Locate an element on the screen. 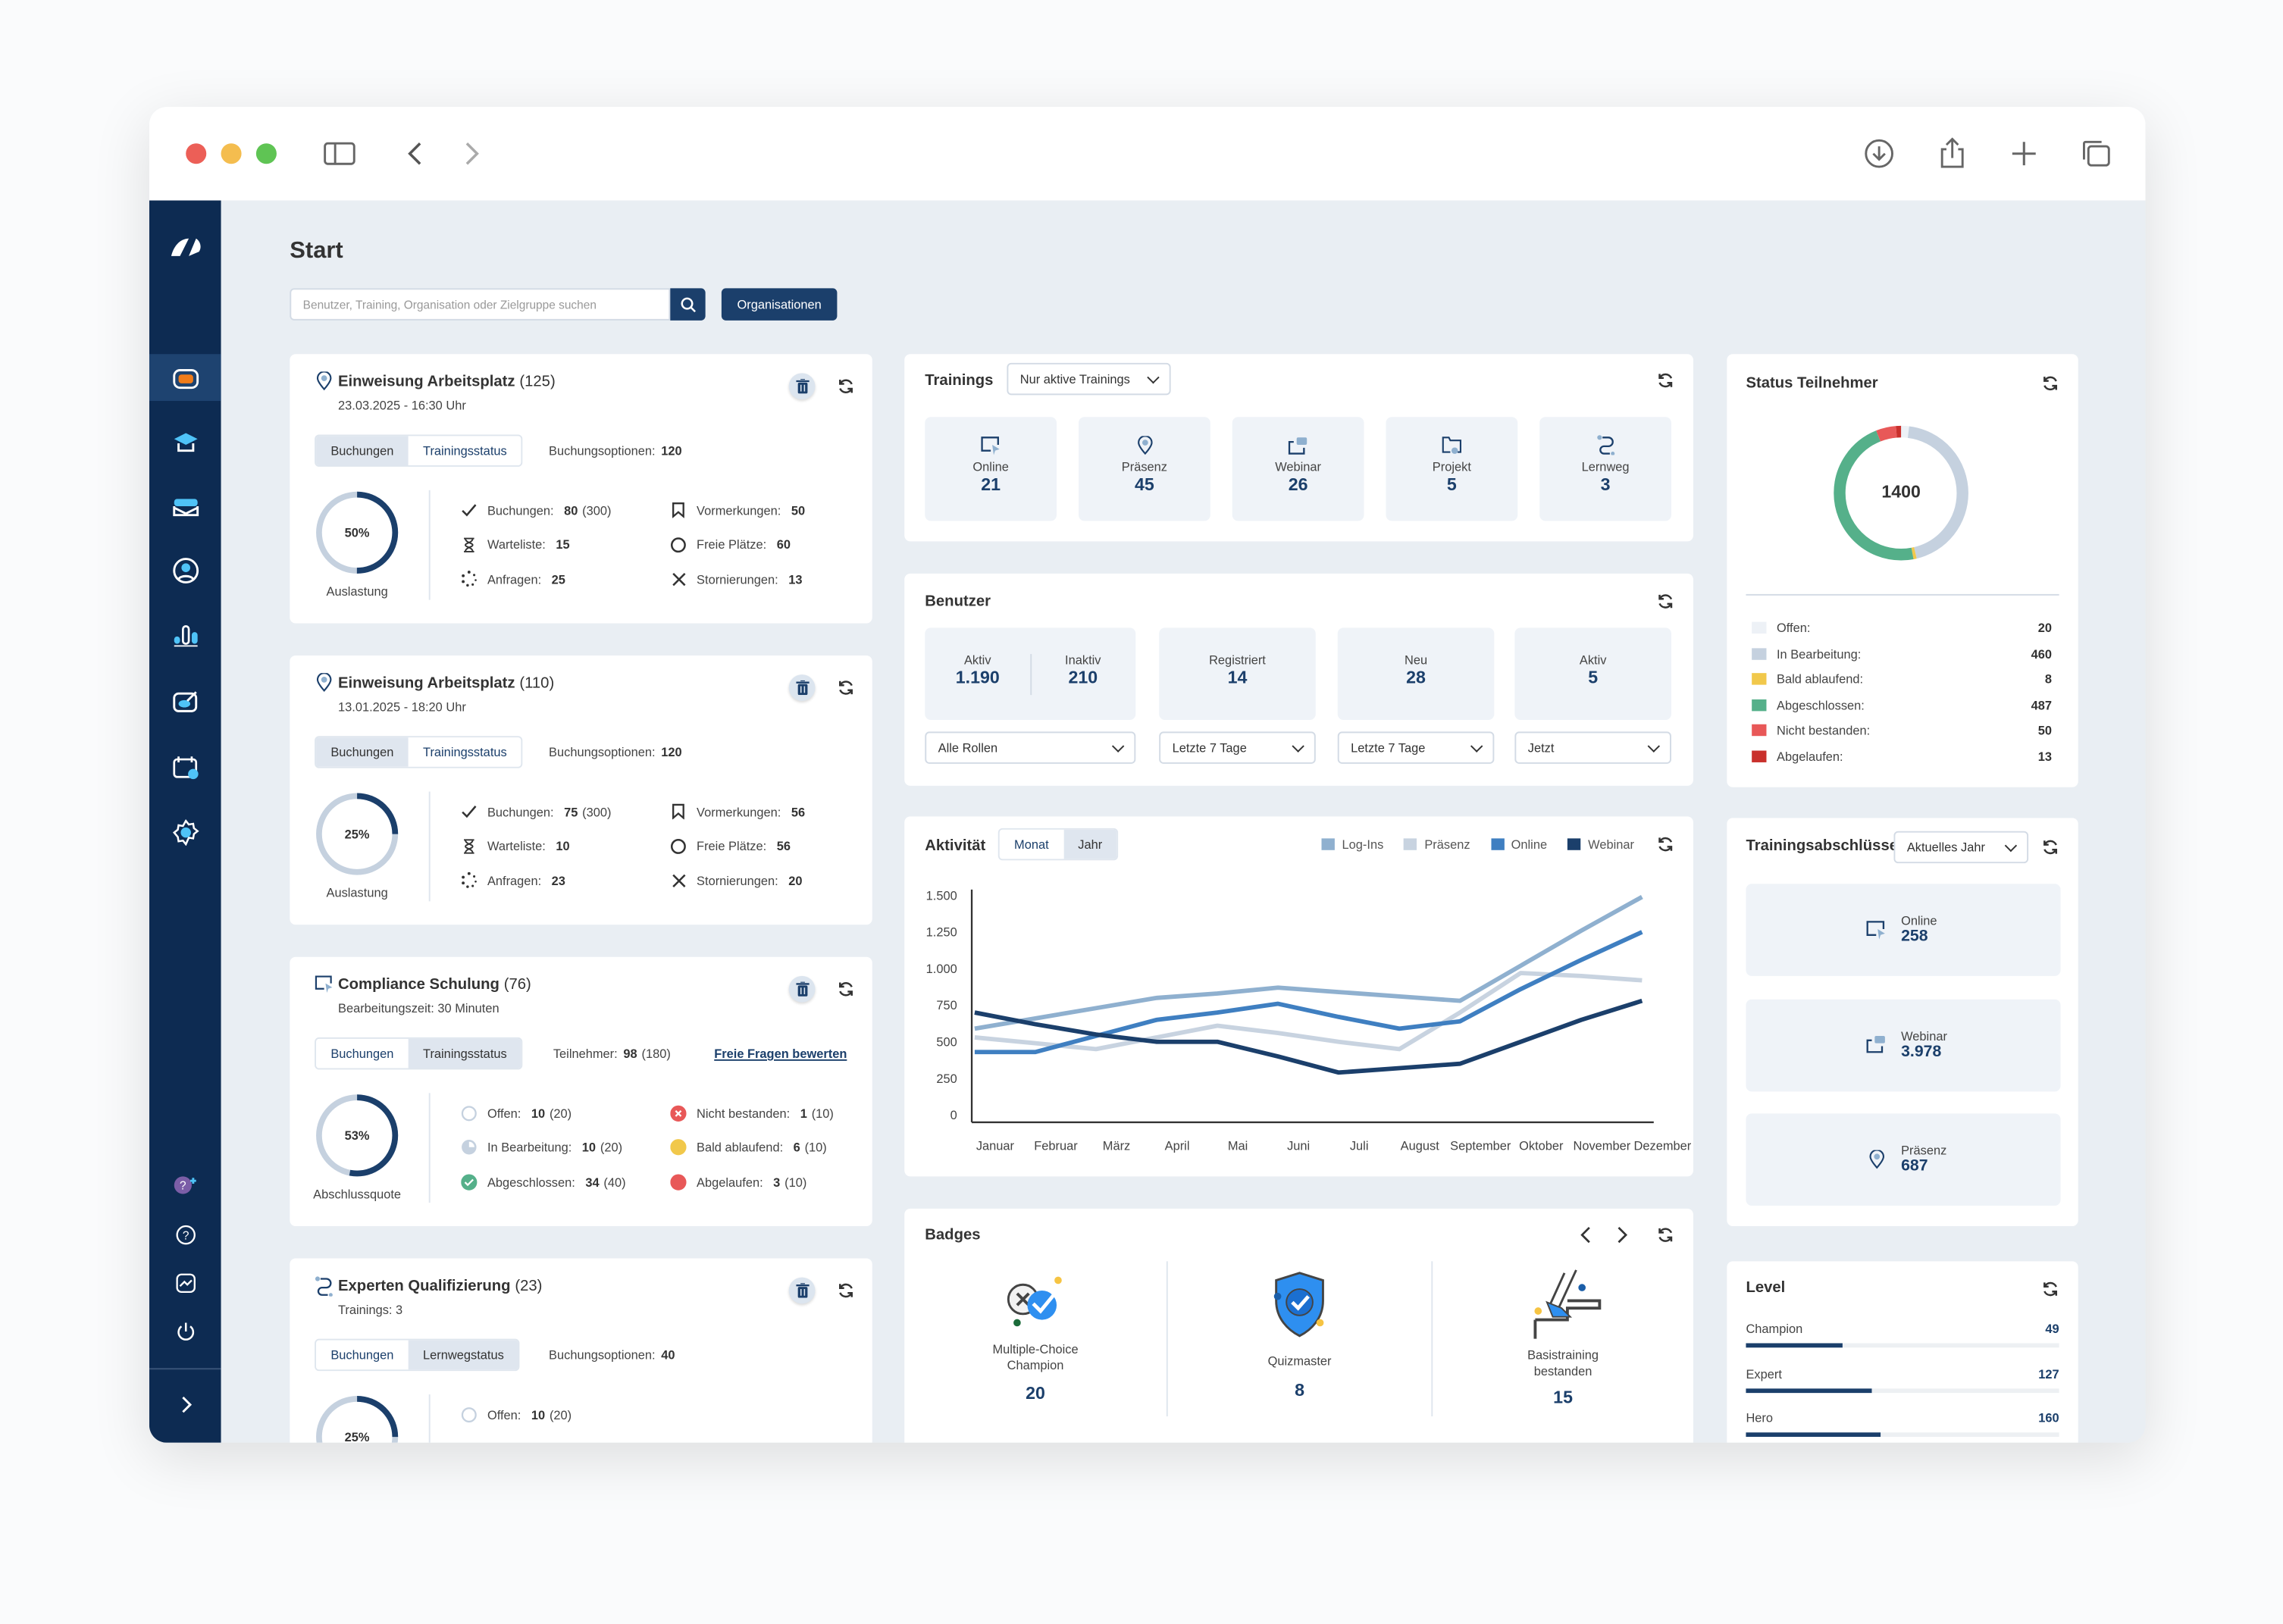 The image size is (2283, 1624). status-title: Status Teilnehmer is located at coordinates (1812, 383).